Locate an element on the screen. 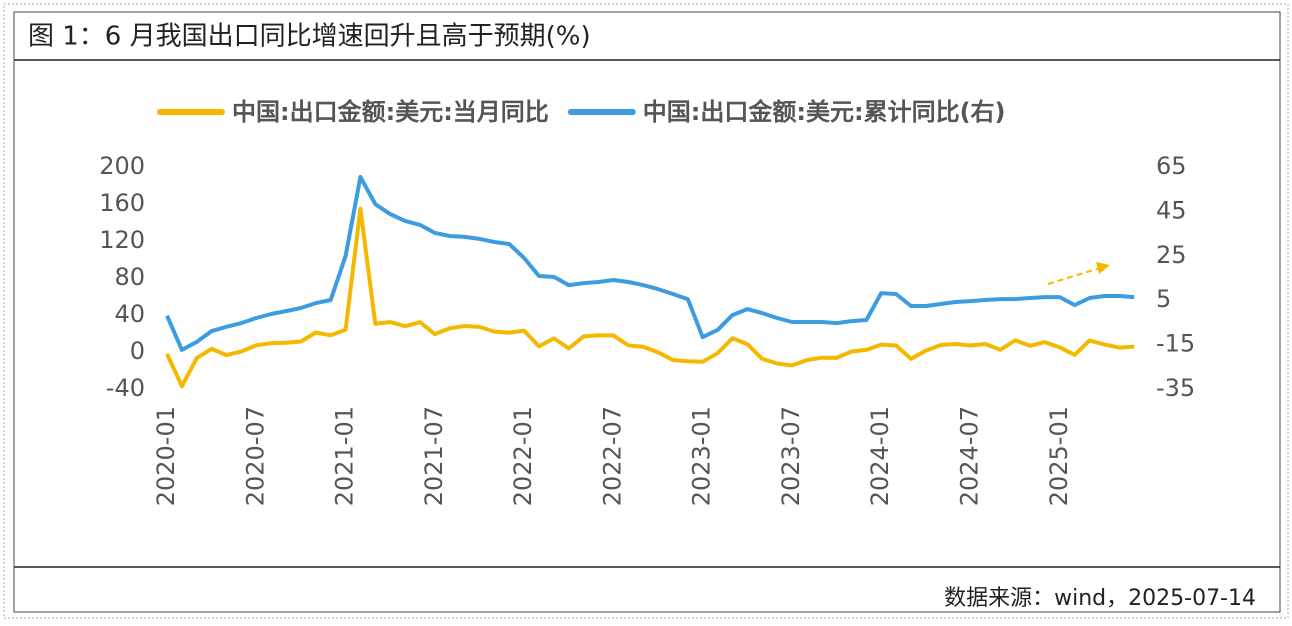 The width and height of the screenshot is (1292, 626). y-tick-label: 40 is located at coordinates (129, 314).